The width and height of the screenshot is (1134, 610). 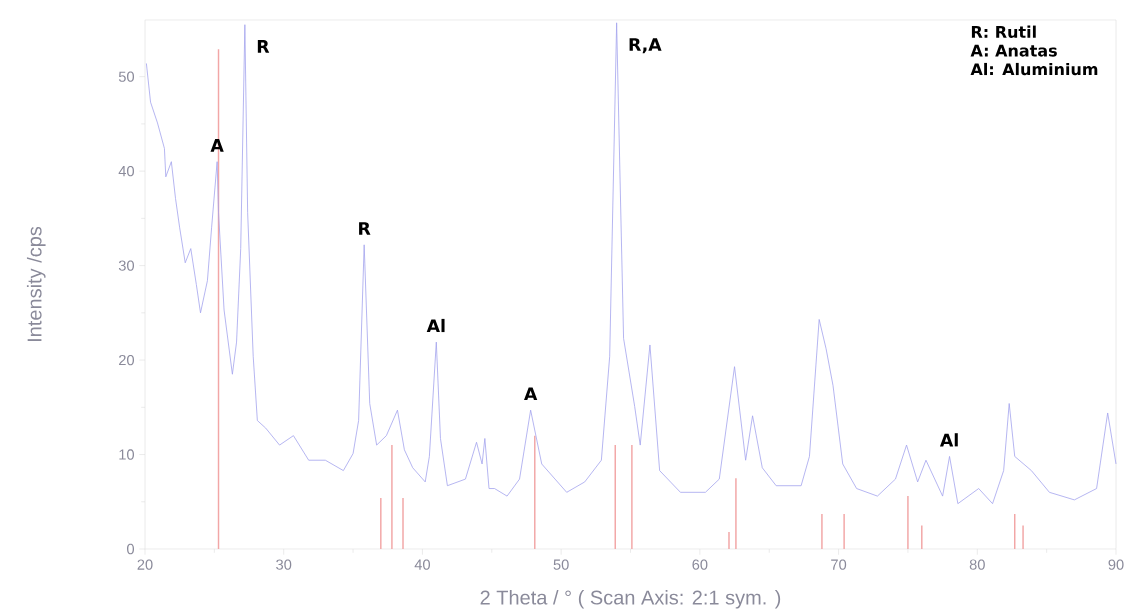 I want to click on y-tick-label: 0, so click(x=131, y=549).